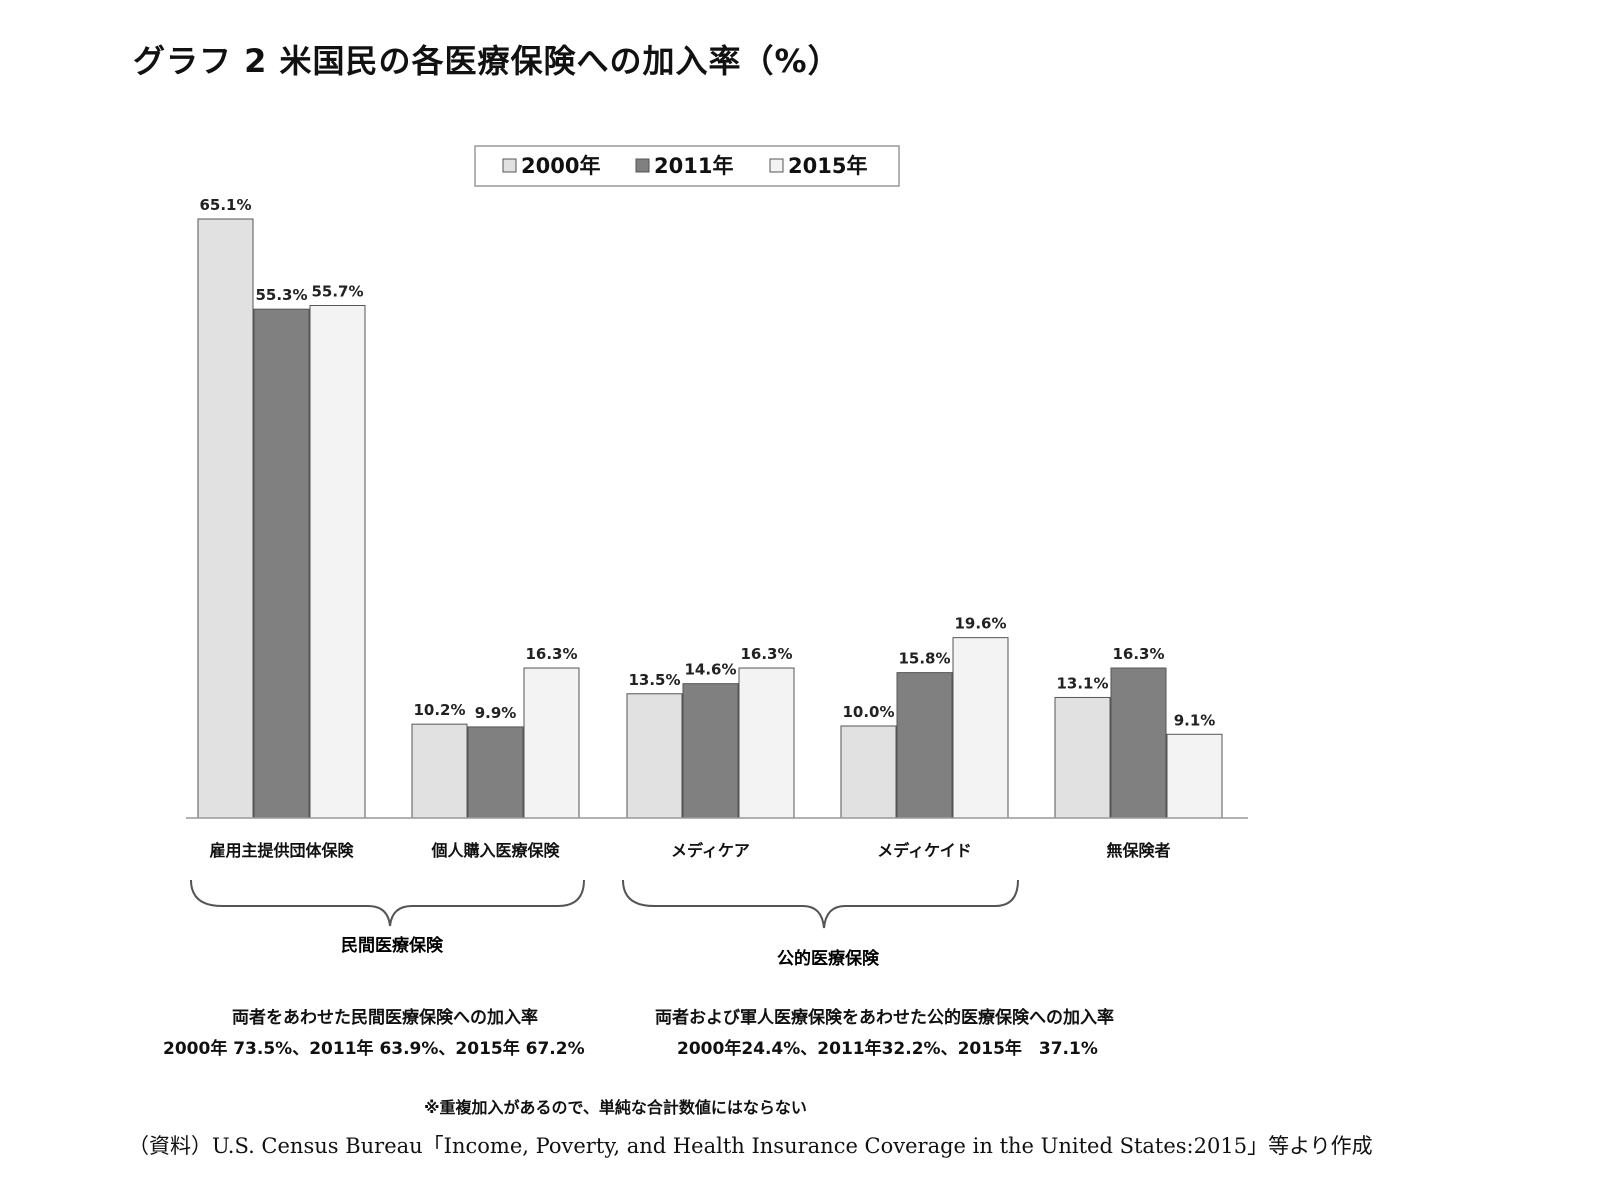 The image size is (1607, 1184). I want to click on private-note-line2: 2000年 73.5%、2011年 63.9%、2015年 67.2%, so click(374, 1049).